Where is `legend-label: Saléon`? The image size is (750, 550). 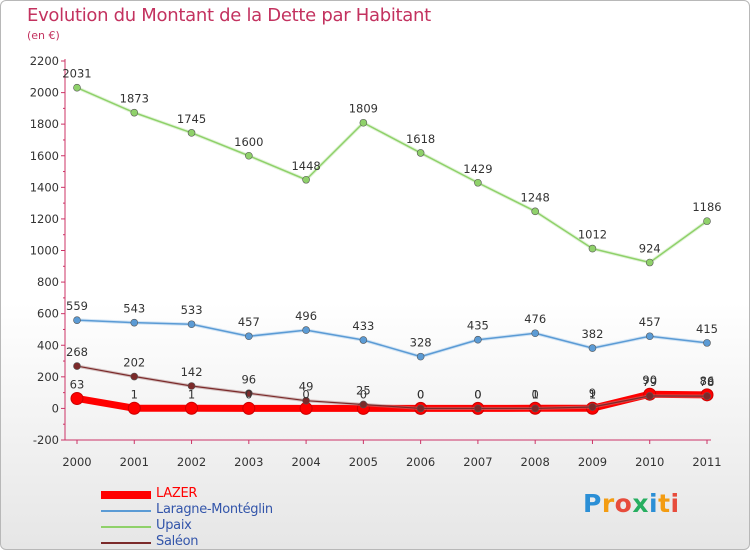 legend-label: Saléon is located at coordinates (177, 541).